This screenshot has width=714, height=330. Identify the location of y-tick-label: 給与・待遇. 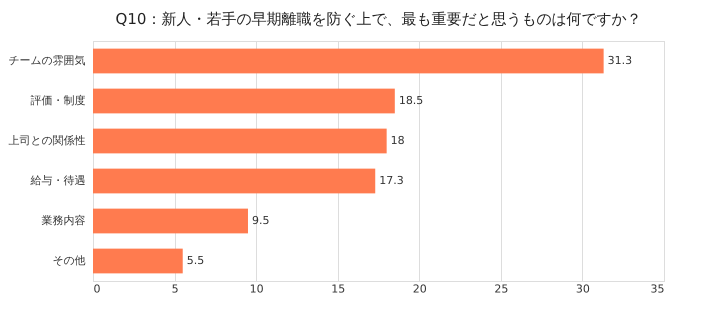
(58, 180).